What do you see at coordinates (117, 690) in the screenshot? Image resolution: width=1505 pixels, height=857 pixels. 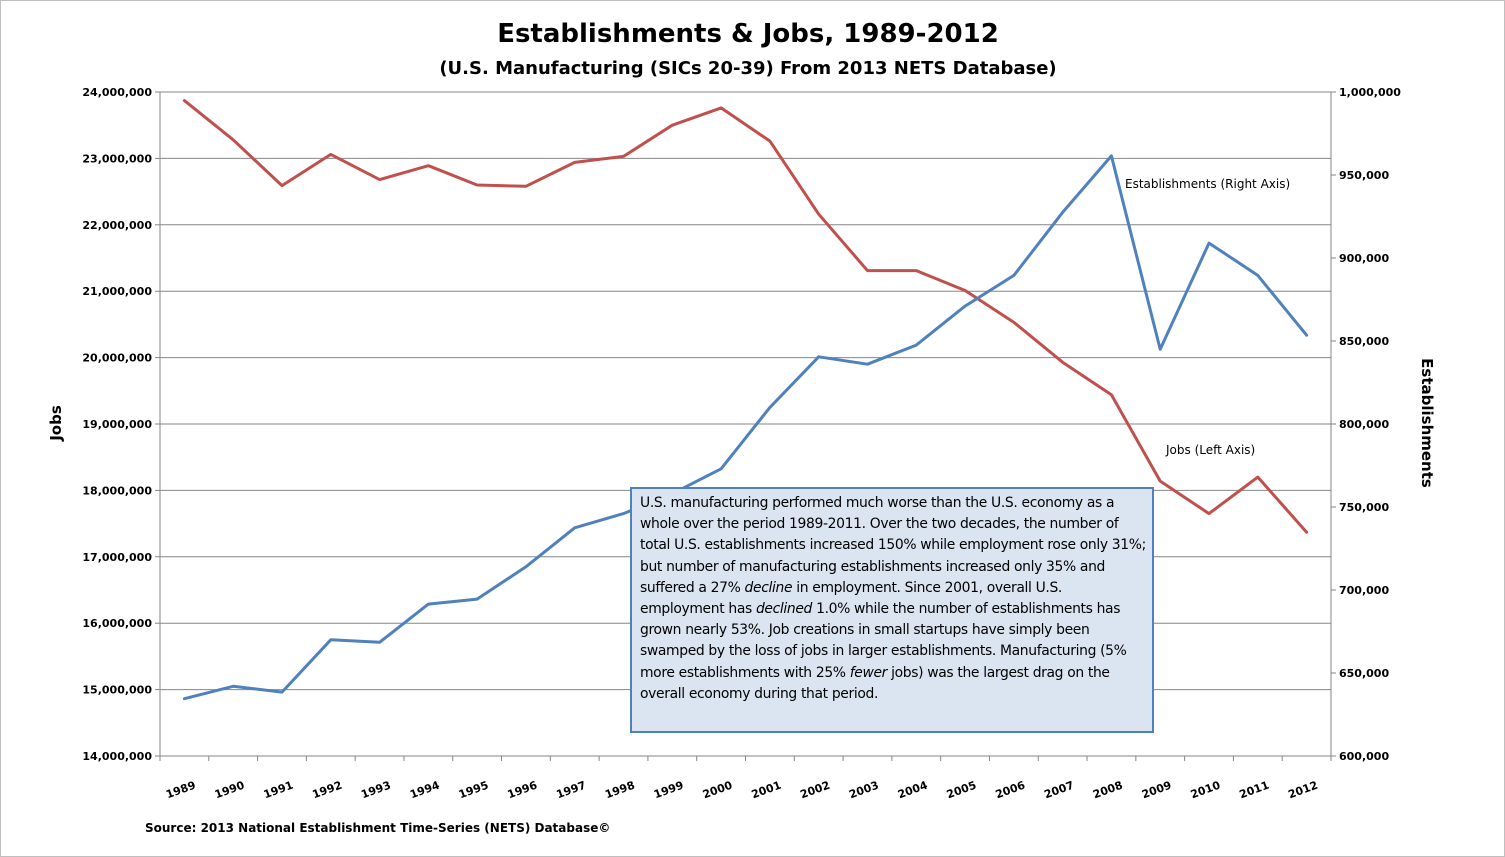 I see `left-tick-label: 15,000,000` at bounding box center [117, 690].